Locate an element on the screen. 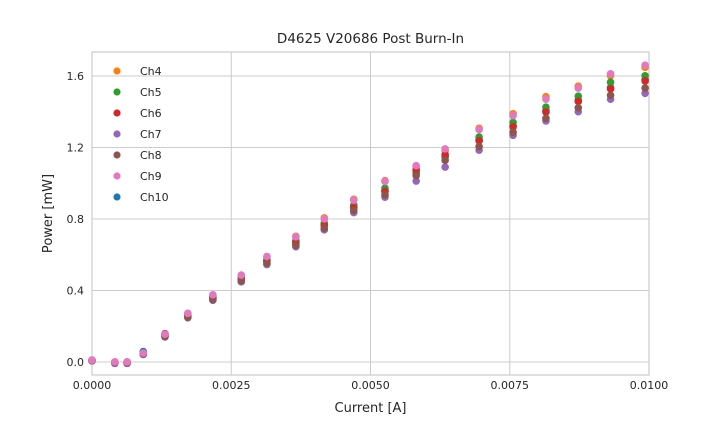  y-tick-label: 0.4 is located at coordinates (76, 290).